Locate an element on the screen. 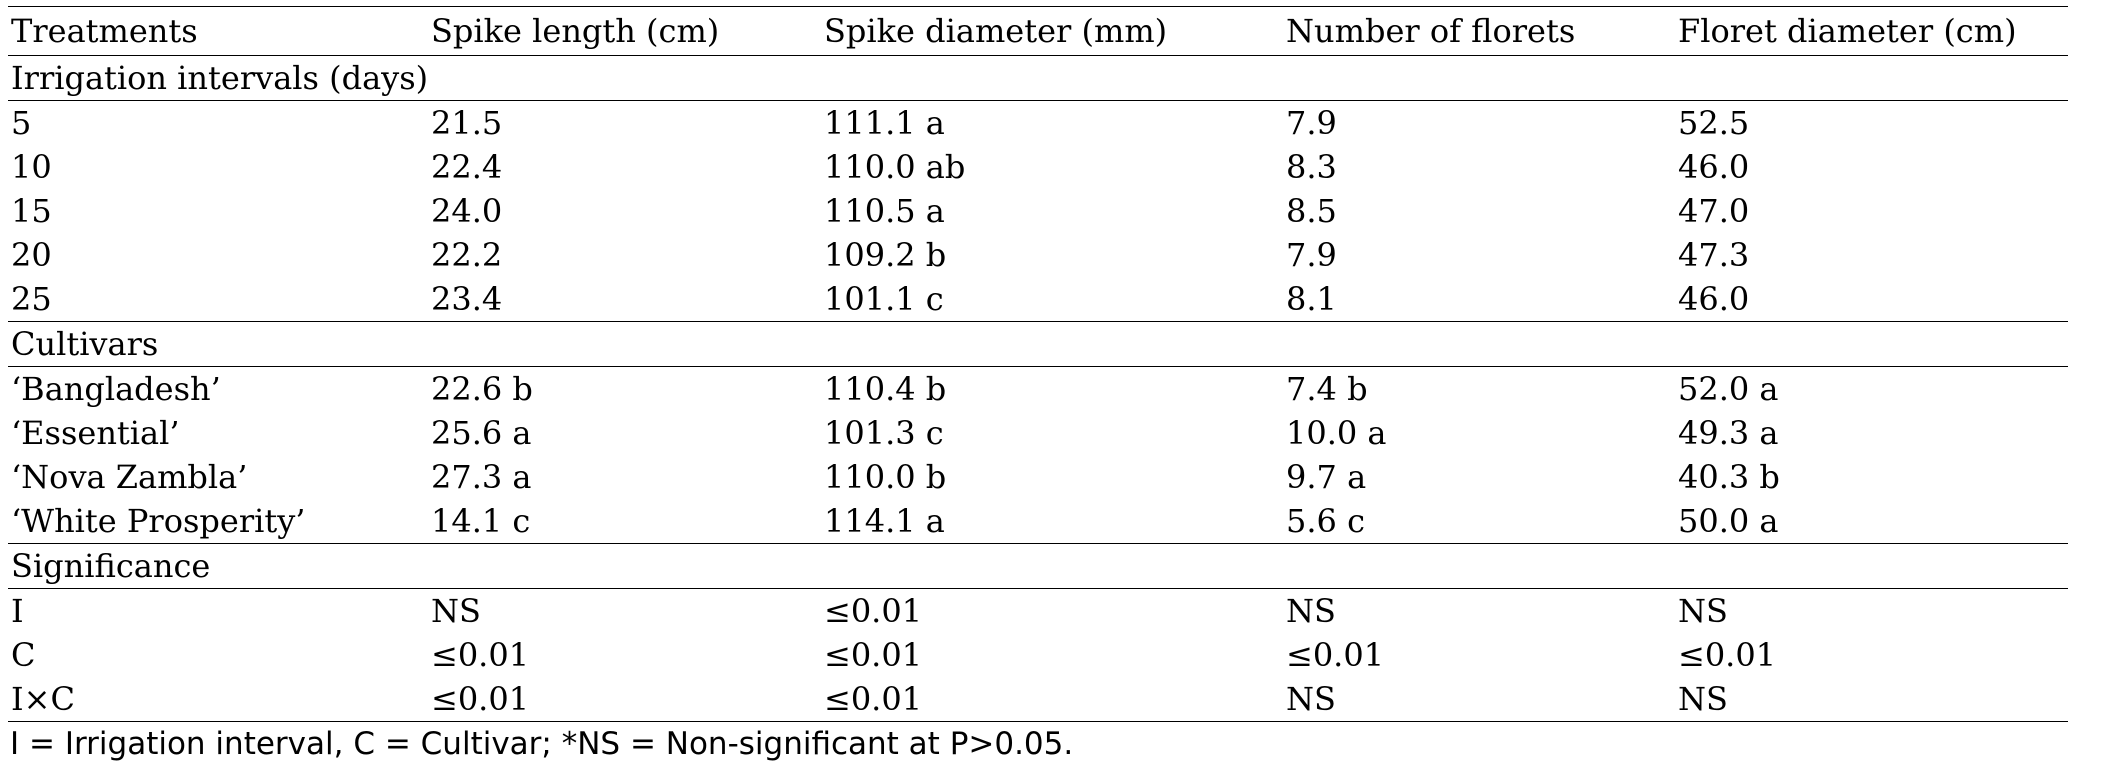 This screenshot has width=2109, height=771. table-cell: 49.3 a is located at coordinates (1728, 433).